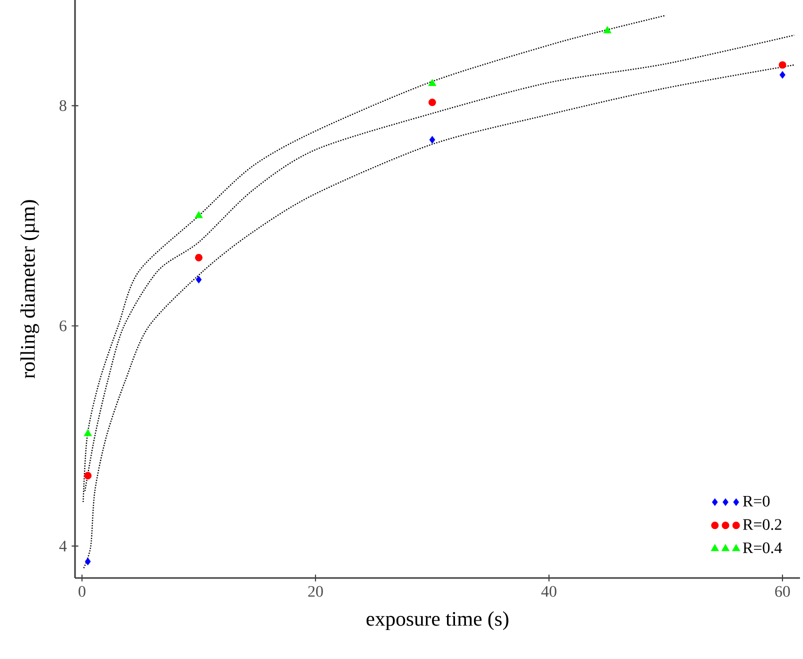  Describe the element at coordinates (782, 591) in the screenshot. I see `x-tick-label: 60` at that location.